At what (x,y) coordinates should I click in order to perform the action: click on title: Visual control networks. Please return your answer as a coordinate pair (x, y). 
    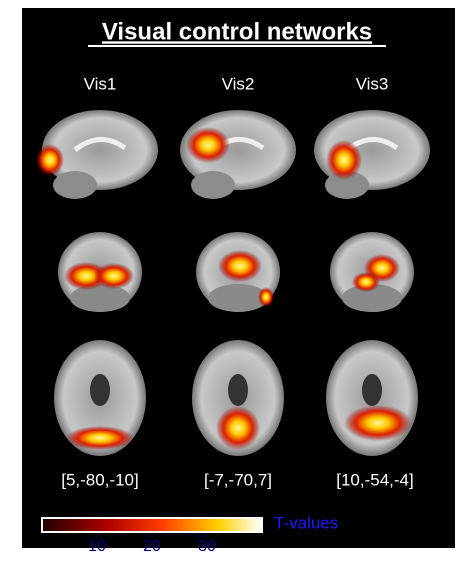
    Looking at the image, I should click on (237, 31).